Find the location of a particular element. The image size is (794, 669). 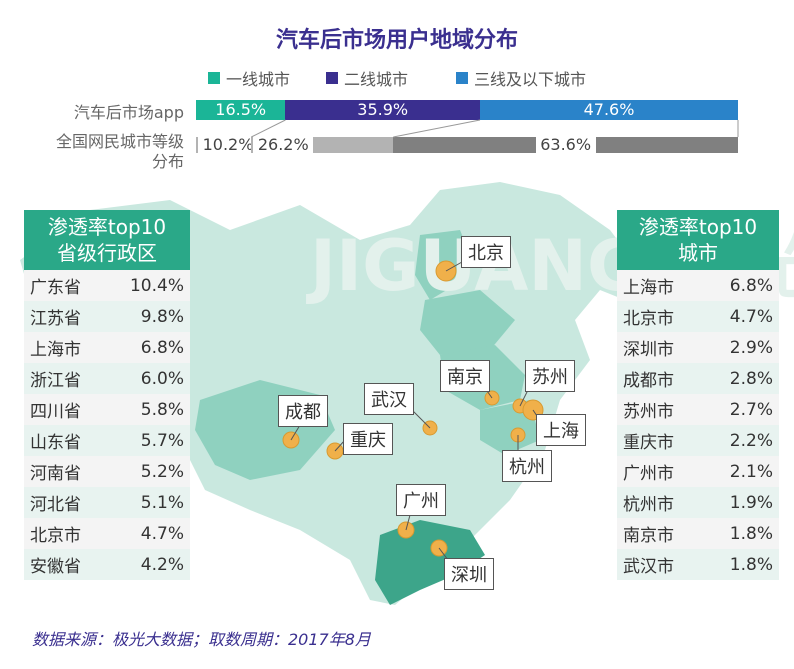

map-label-beijing: 北京 is located at coordinates (486, 252).